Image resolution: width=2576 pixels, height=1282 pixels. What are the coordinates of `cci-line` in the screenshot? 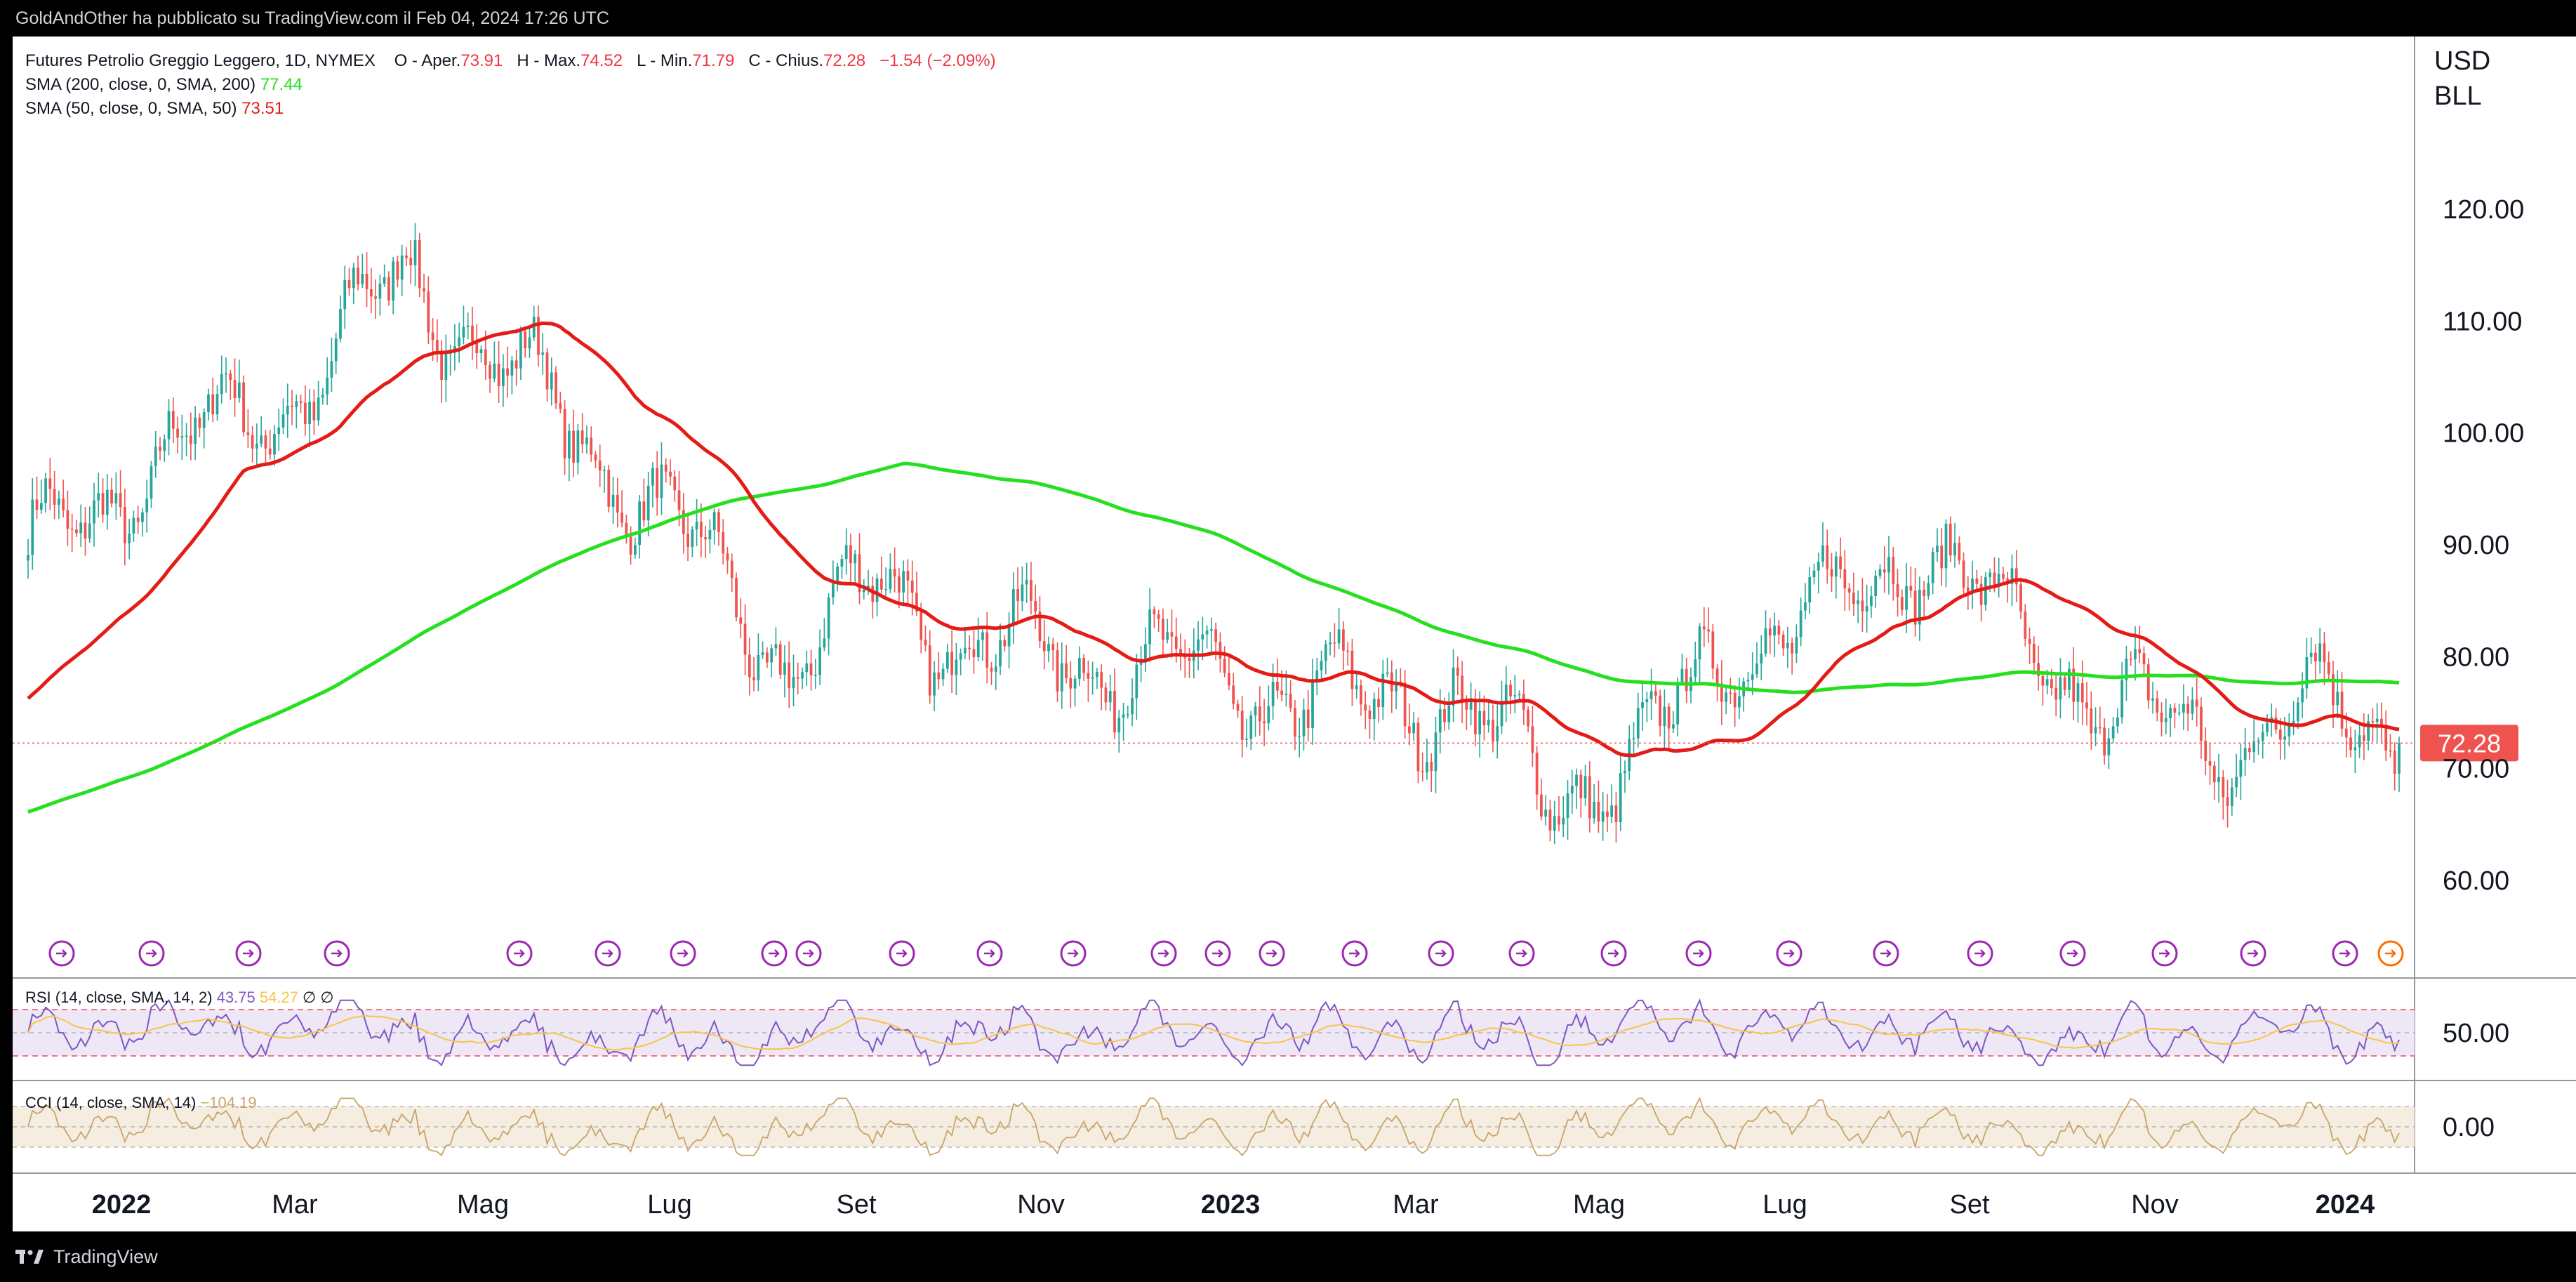 It's located at (1214, 1127).